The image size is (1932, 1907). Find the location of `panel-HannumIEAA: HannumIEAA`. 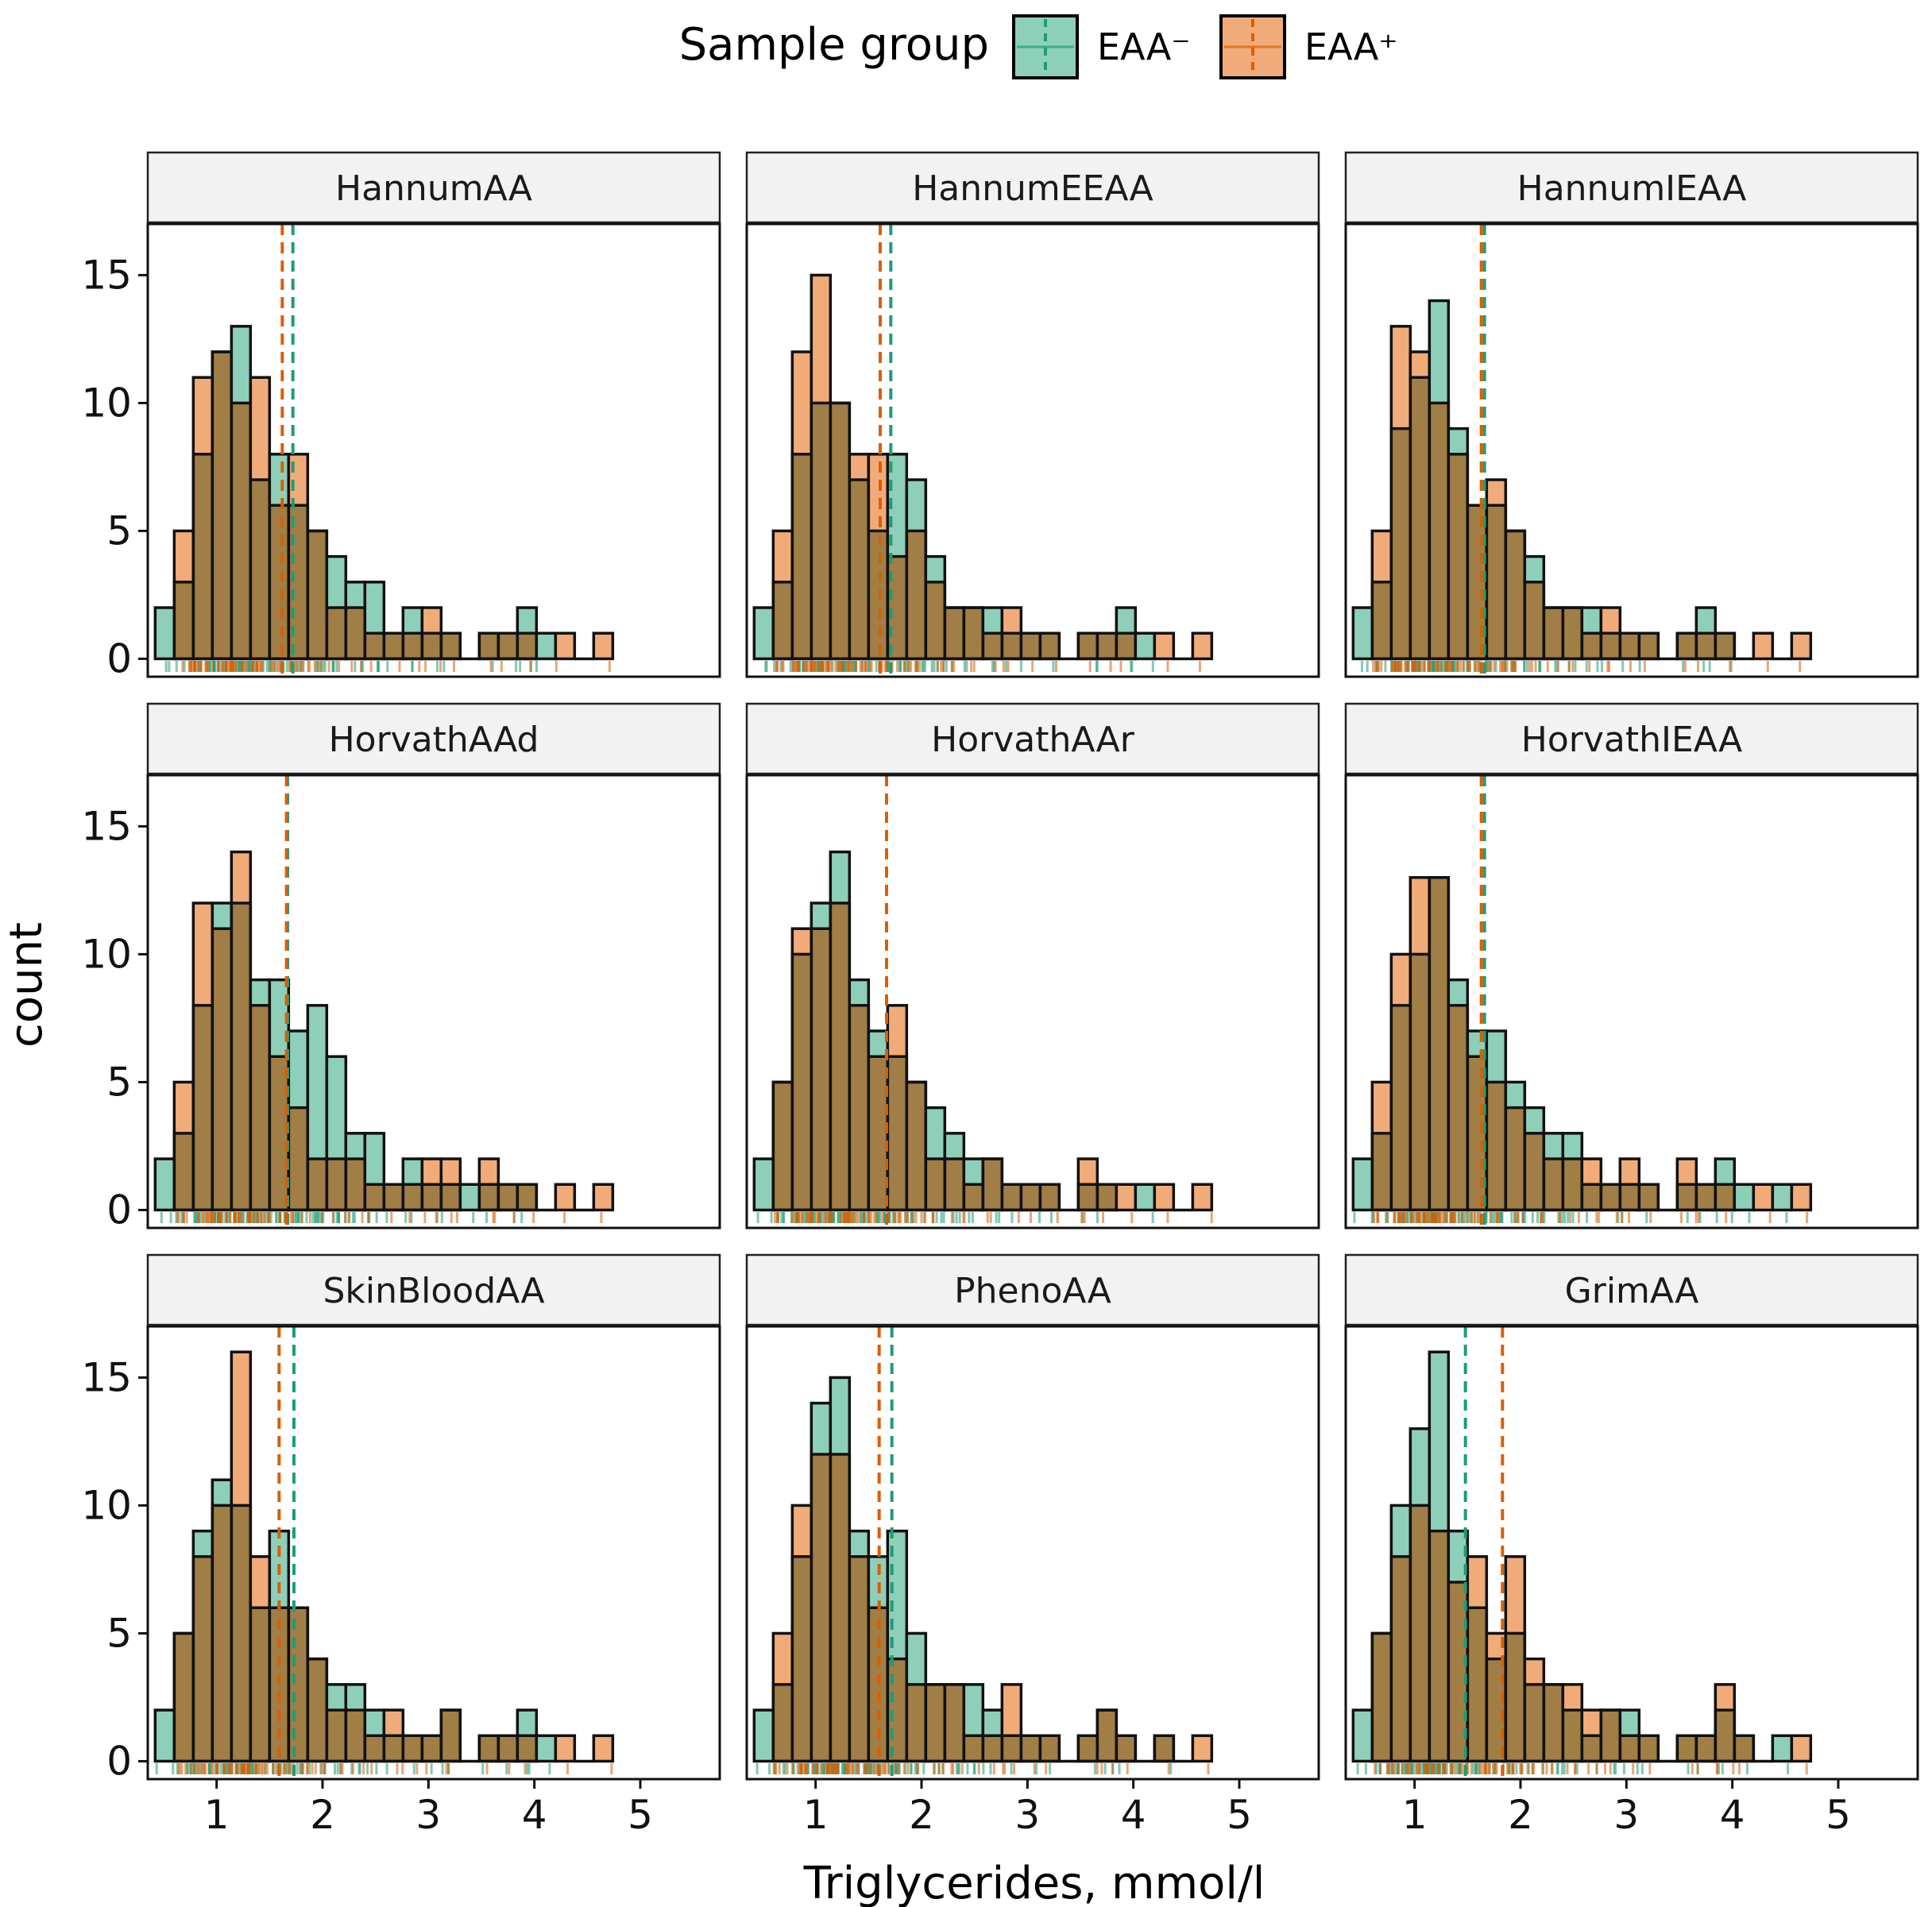

panel-HannumIEAA: HannumIEAA is located at coordinates (1631, 415).